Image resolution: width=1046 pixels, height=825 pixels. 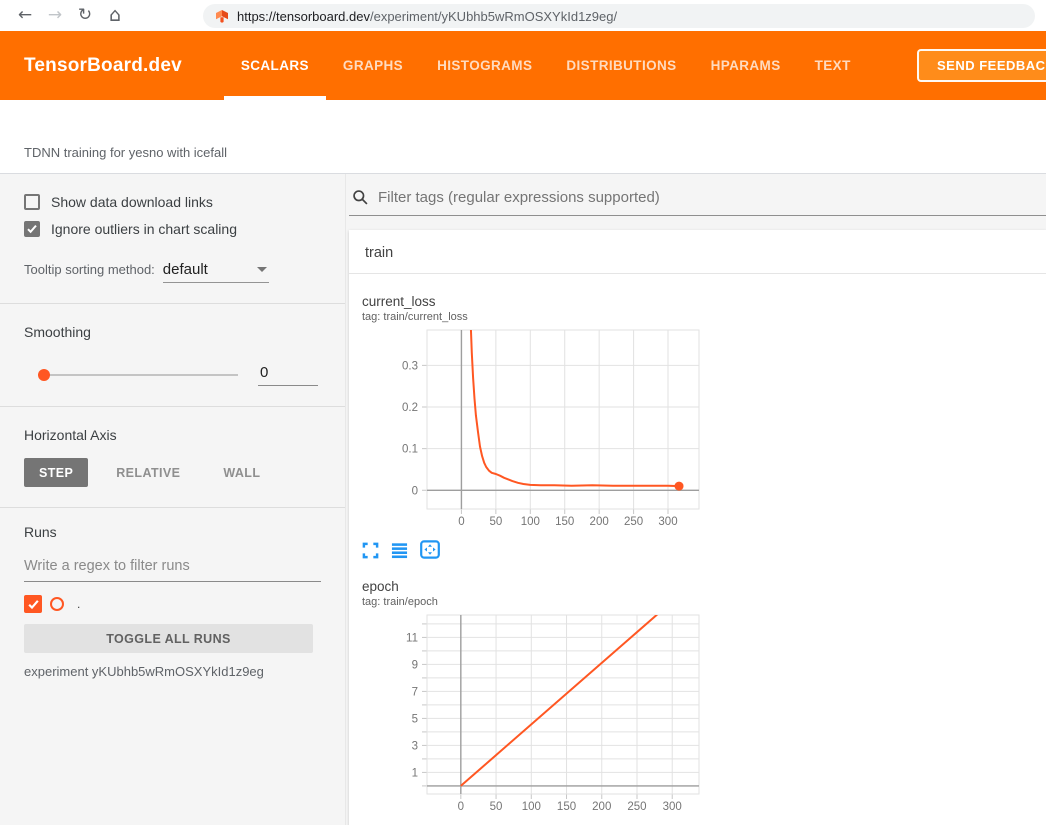 I want to click on ignore-outliers-row: Ignore outliers in chart scaling, so click(x=172, y=229).